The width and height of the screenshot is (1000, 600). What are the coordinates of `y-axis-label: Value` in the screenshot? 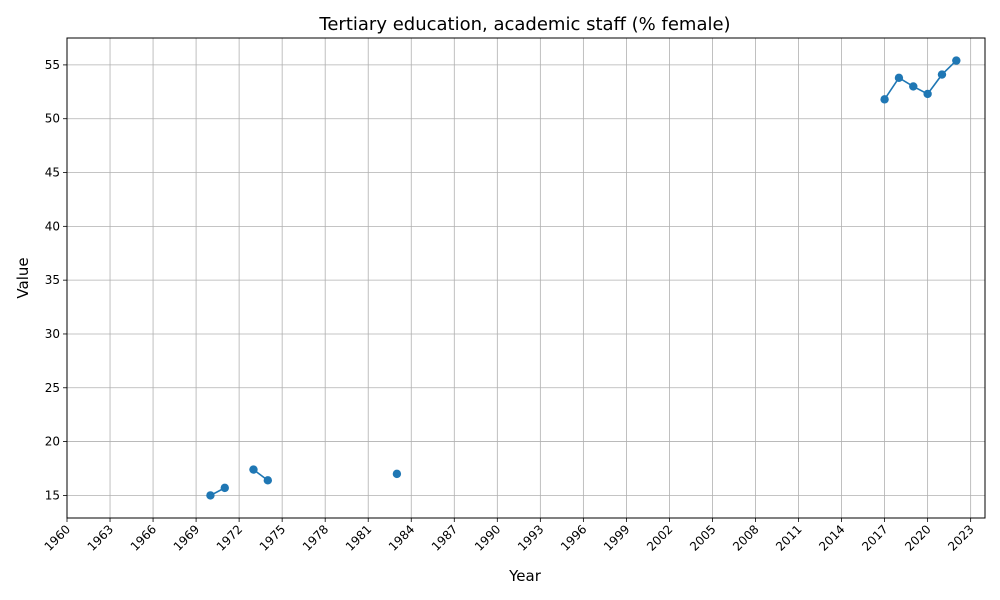 It's located at (23, 277).